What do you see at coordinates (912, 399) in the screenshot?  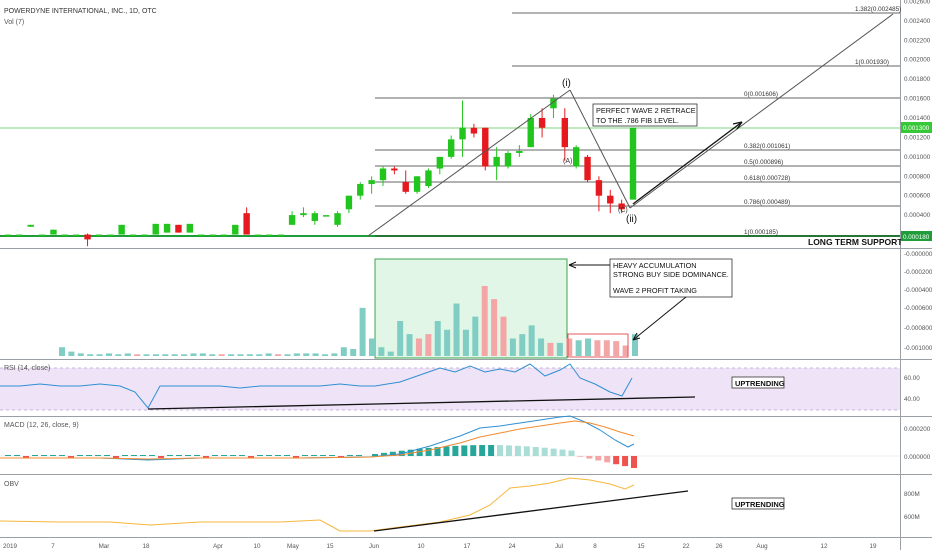 I see `rsi-tick-40: 40.00` at bounding box center [912, 399].